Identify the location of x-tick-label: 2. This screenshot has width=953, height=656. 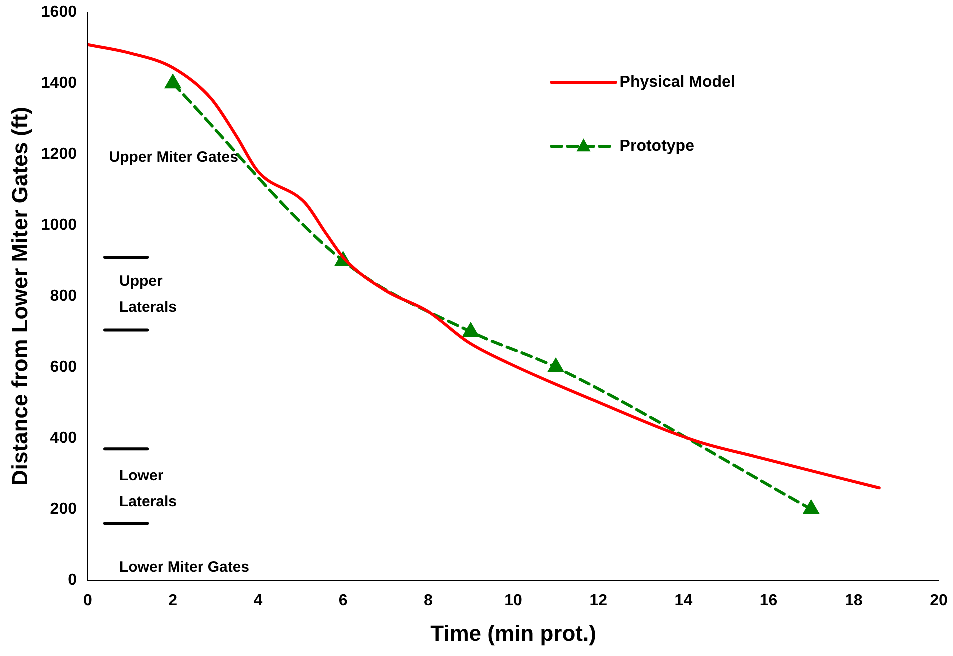
(173, 601).